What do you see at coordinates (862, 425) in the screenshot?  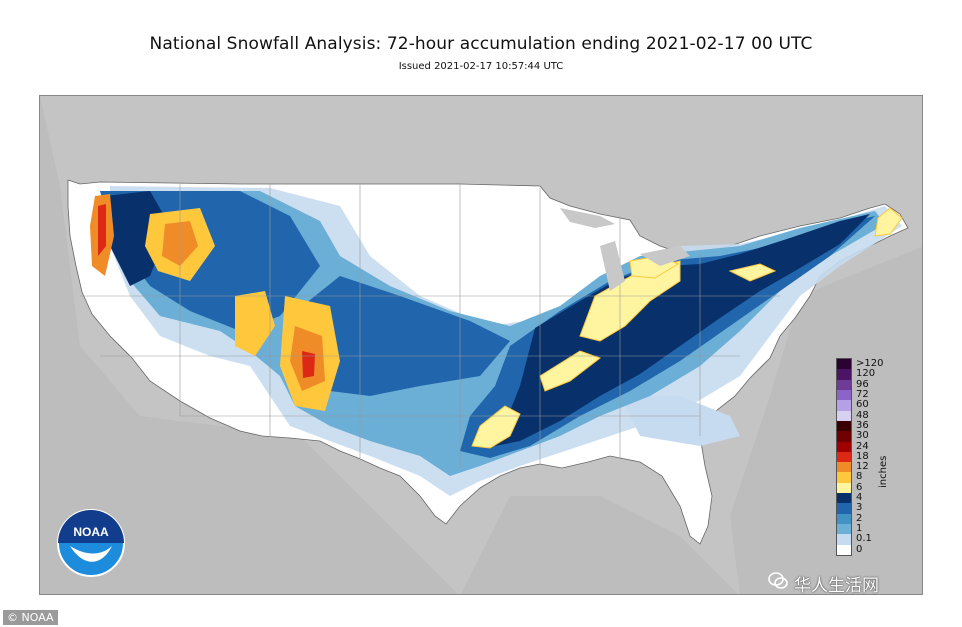 I see `legend-label: 36` at bounding box center [862, 425].